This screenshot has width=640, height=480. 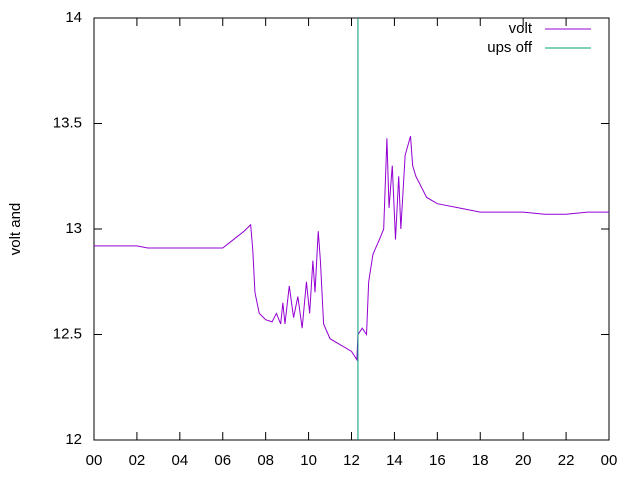 I want to click on x-tick-label: 08, so click(x=265, y=460).